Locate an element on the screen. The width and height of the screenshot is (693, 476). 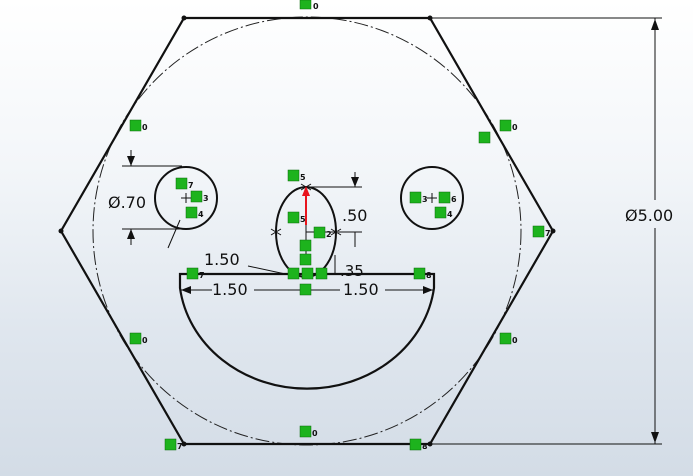
relation-nose-right: 2 is located at coordinates (322, 232).